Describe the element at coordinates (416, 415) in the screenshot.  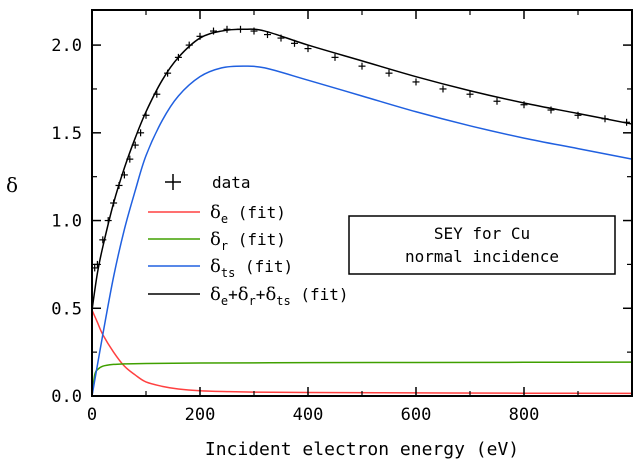
I see `x-tick-label: 600` at that location.